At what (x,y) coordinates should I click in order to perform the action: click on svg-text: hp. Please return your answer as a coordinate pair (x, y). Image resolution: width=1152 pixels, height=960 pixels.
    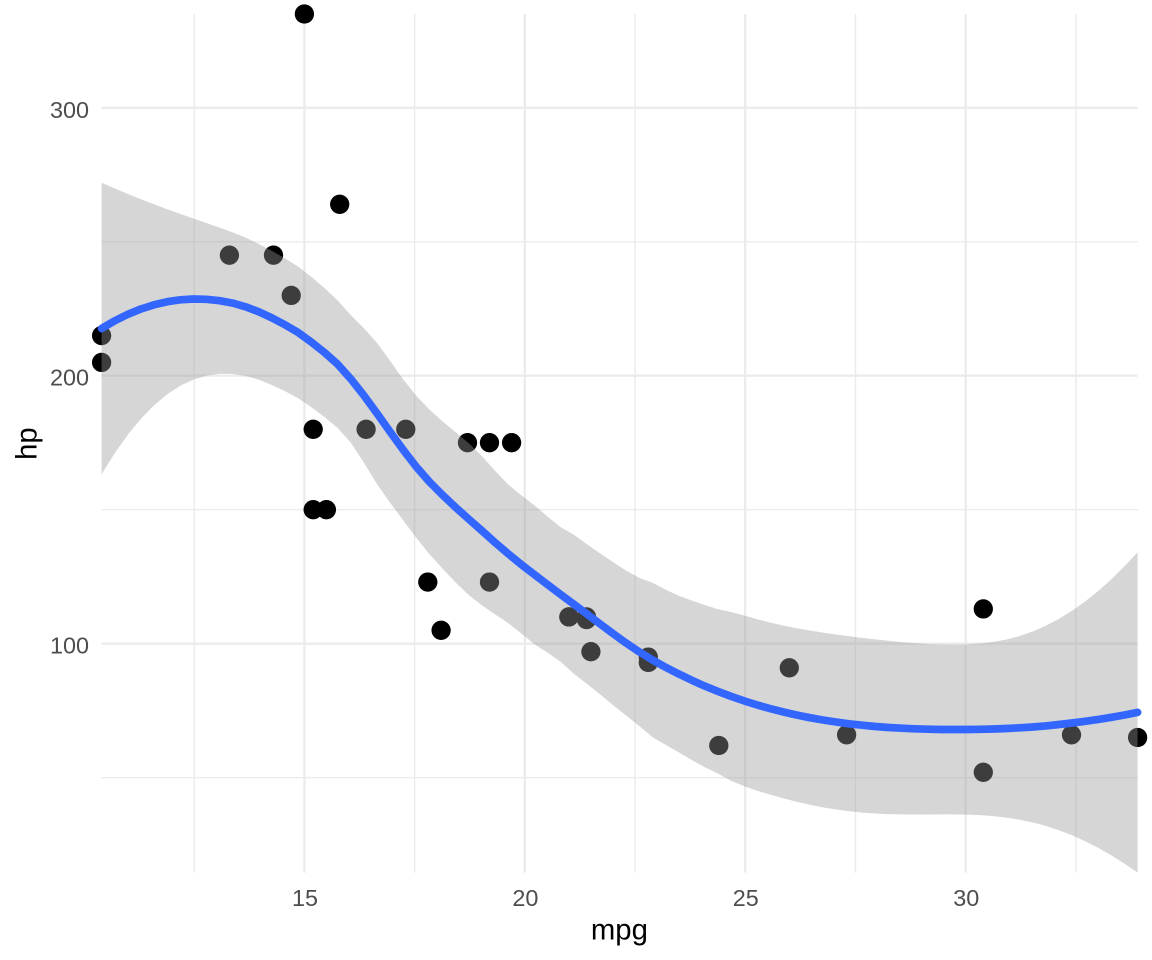
    Looking at the image, I should click on (27, 443).